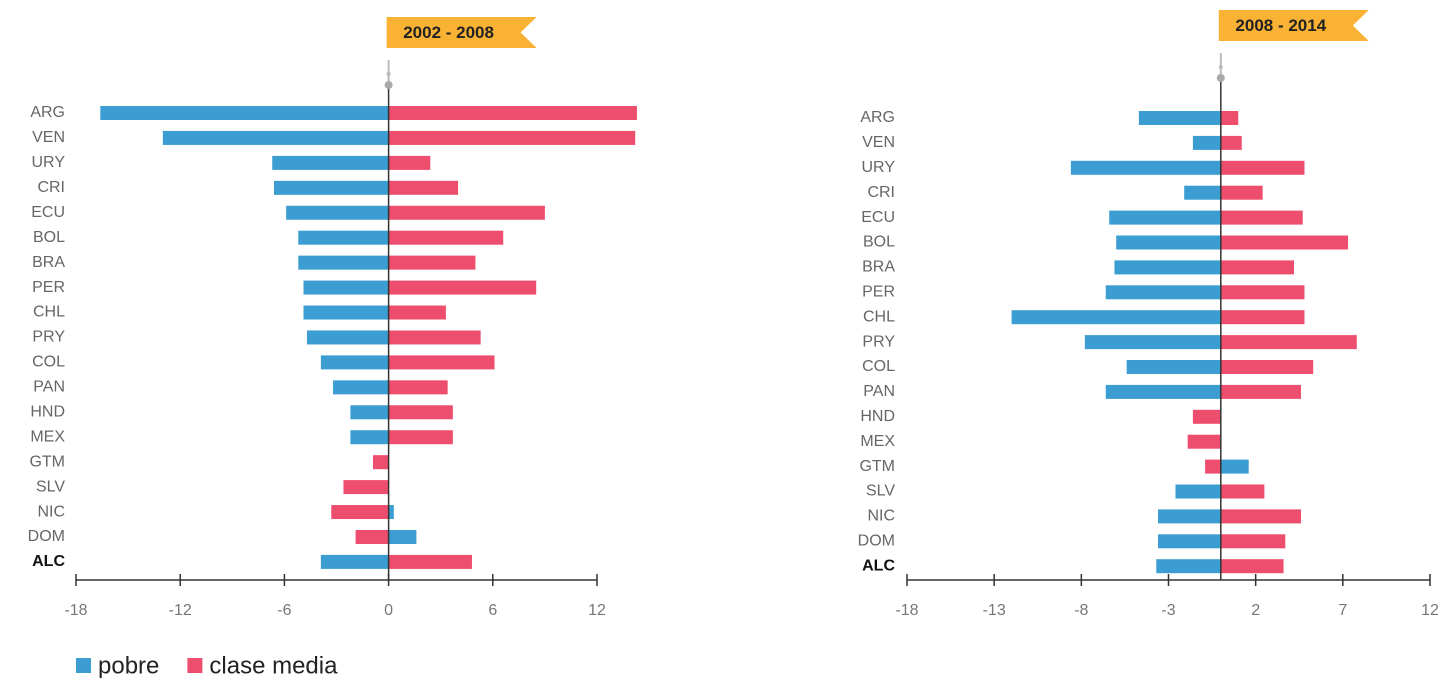 The height and width of the screenshot is (678, 1439). What do you see at coordinates (388, 610) in the screenshot?
I see `x-tick-label: 0` at bounding box center [388, 610].